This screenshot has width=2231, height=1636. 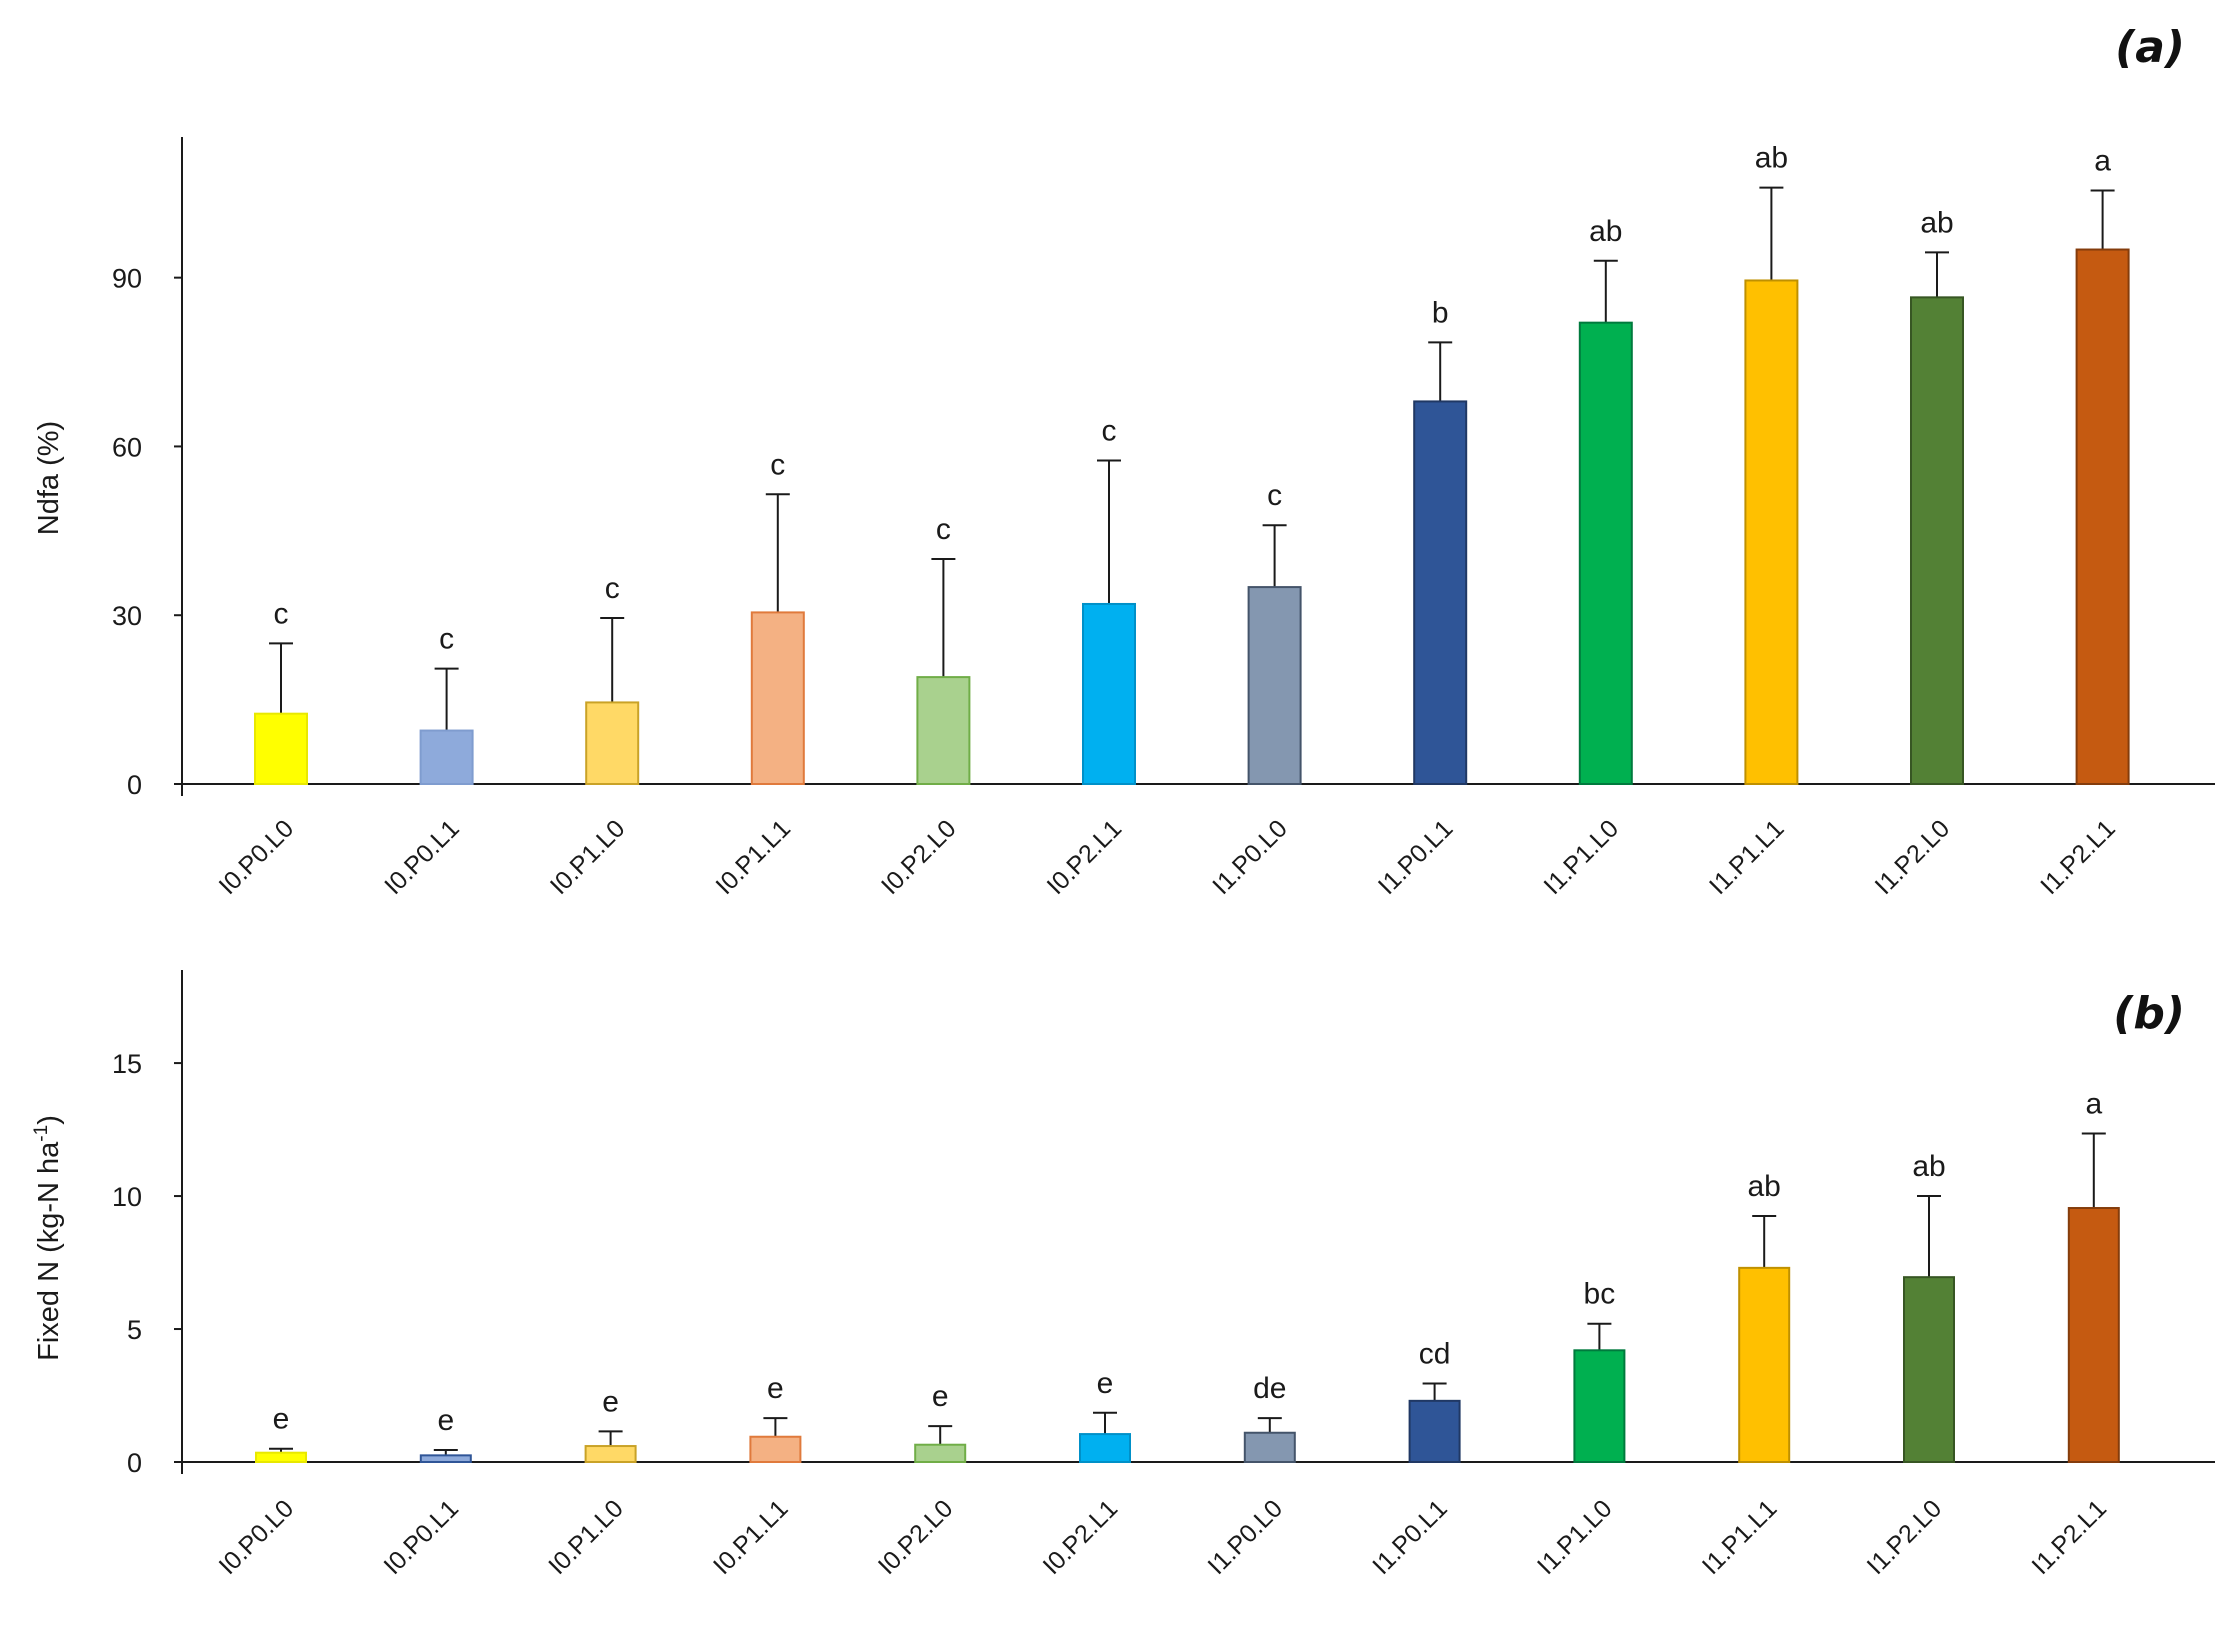 What do you see at coordinates (2102, 517) in the screenshot?
I see `panel-a-bar-I1.P2.L1` at bounding box center [2102, 517].